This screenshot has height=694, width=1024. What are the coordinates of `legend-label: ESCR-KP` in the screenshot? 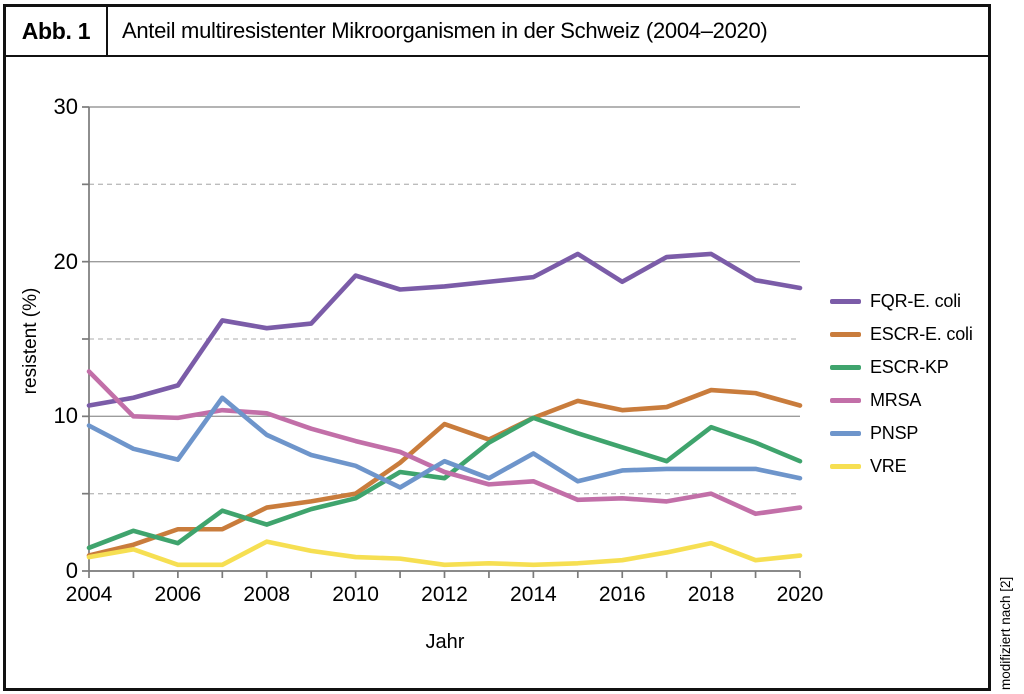 It's located at (909, 367).